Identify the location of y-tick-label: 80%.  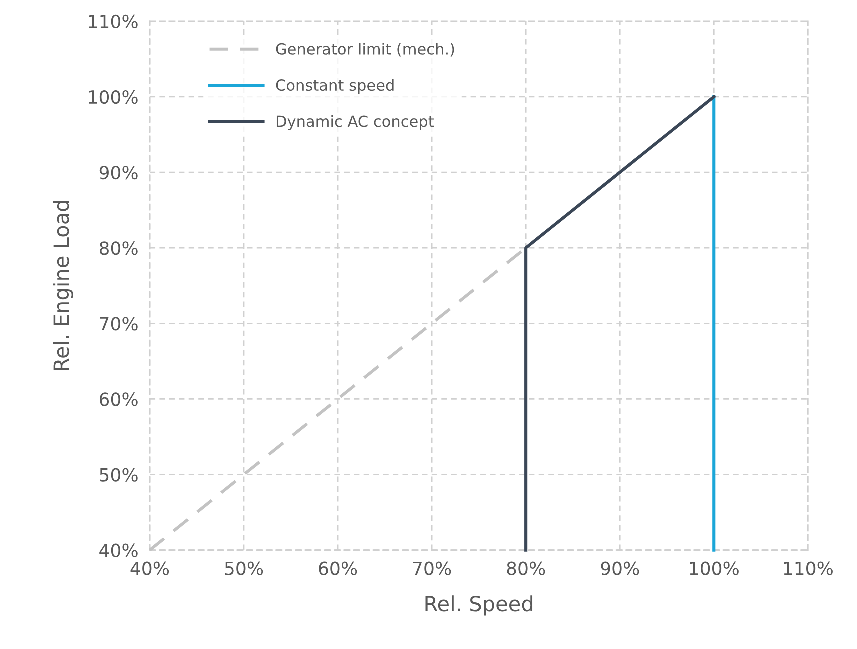
(119, 249).